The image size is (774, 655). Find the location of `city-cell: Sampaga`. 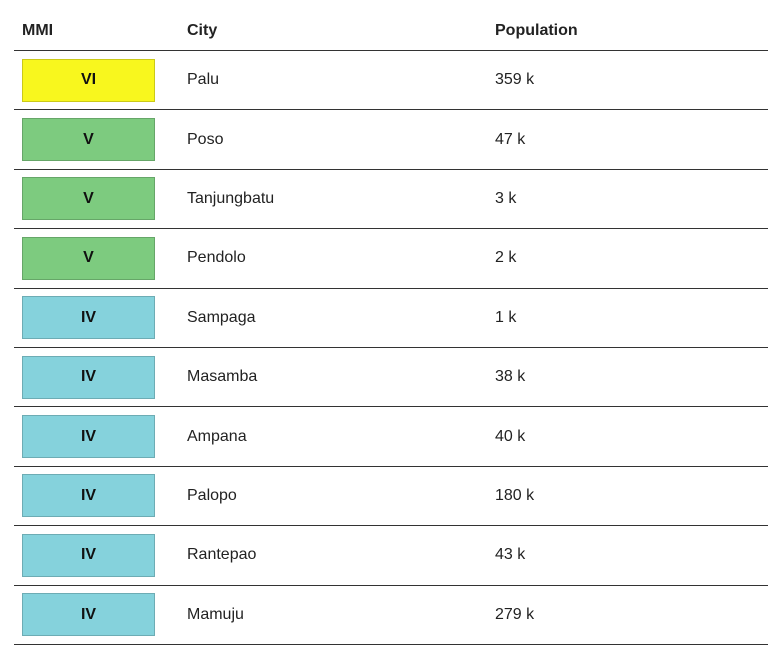

city-cell: Sampaga is located at coordinates (221, 317).